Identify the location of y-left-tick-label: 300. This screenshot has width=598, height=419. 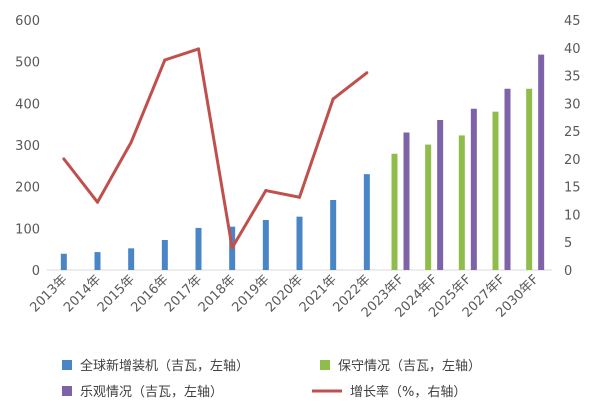
(27, 146).